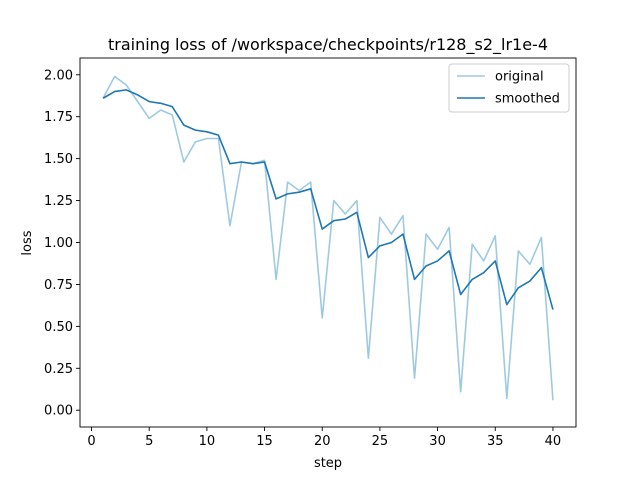 Image resolution: width=640 pixels, height=480 pixels. Describe the element at coordinates (58, 117) in the screenshot. I see `y-tick-label: 1.75` at that location.